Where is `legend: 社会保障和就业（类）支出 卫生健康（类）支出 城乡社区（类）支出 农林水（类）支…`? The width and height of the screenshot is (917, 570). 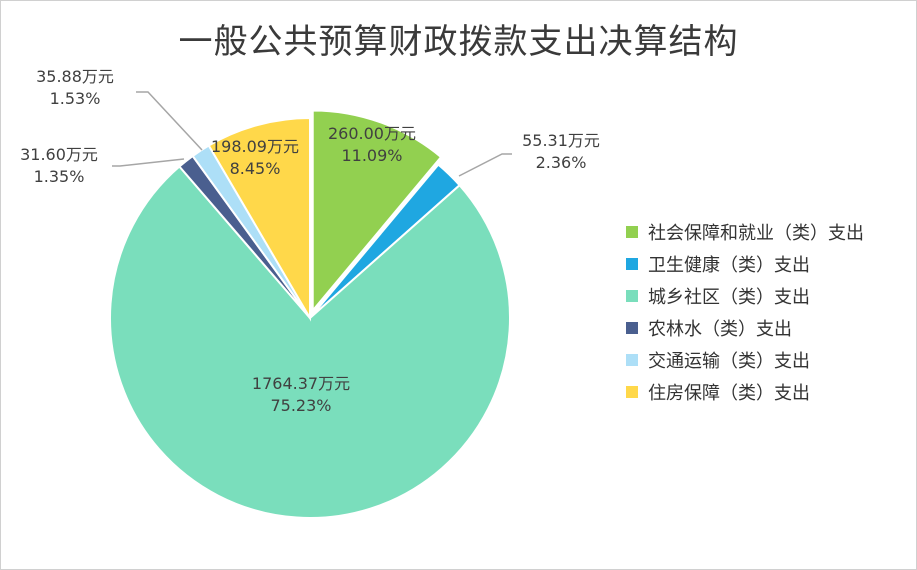
legend: 社会保障和就业（类）支出 卫生健康（类）支出 城乡社区（类）支出 农林水（类）支… is located at coordinates (745, 312).